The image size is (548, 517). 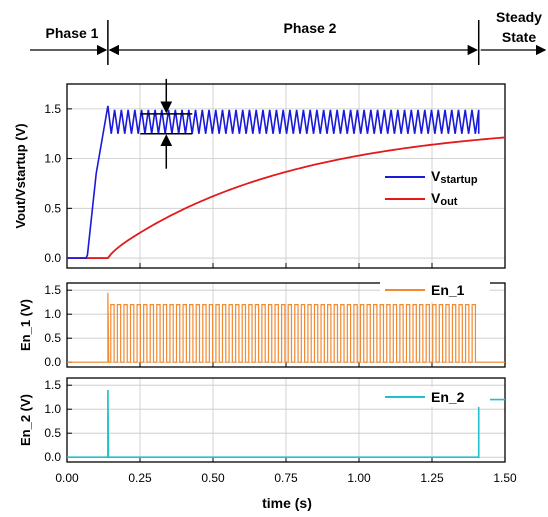 I want to click on x-axis-label: time (s), so click(x=287, y=503).